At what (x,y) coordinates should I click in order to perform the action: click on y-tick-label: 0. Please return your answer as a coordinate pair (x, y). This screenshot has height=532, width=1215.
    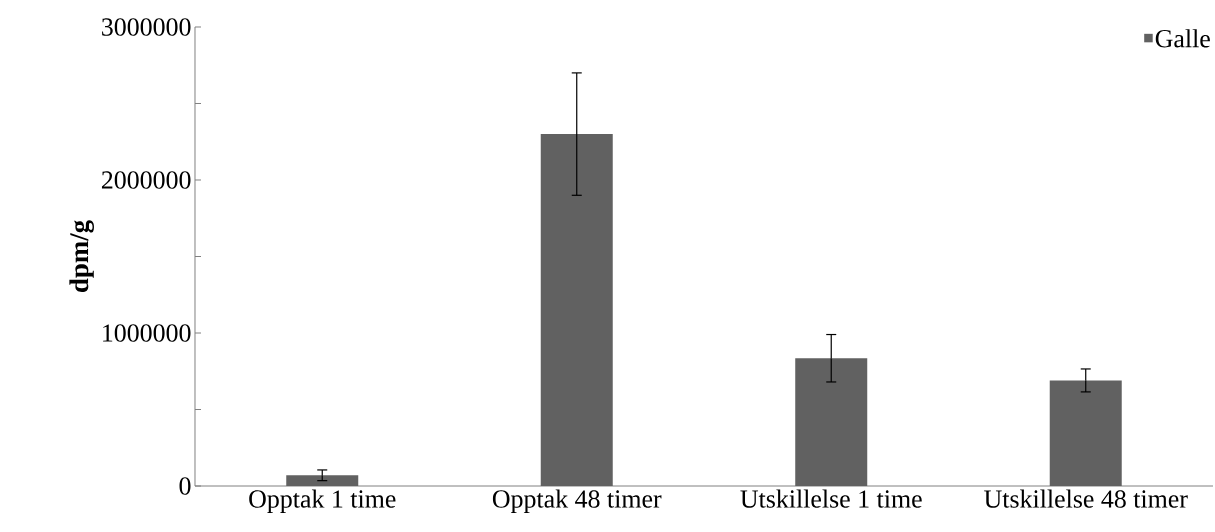
    Looking at the image, I should click on (185, 486).